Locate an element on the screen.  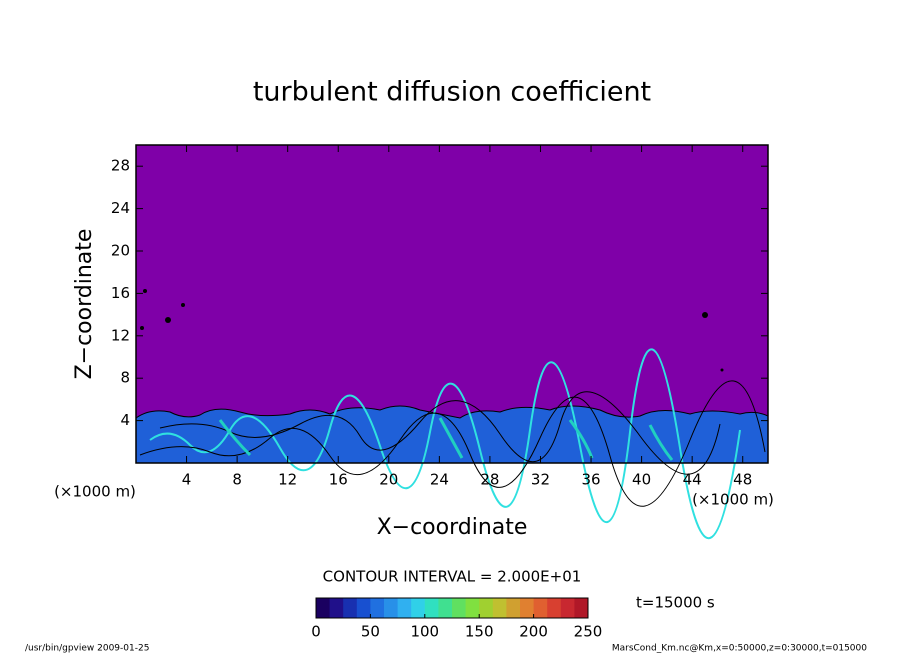
colorbar-tick-label: 50 is located at coordinates (370, 632).